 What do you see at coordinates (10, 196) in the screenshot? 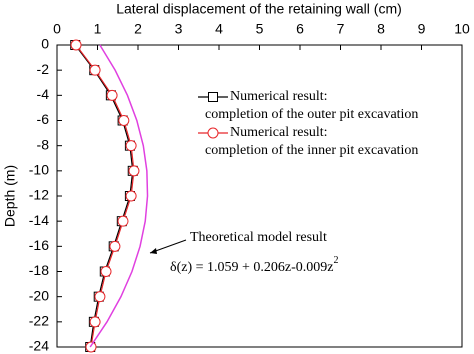
I see `y-axis-label: Depth (m)` at bounding box center [10, 196].